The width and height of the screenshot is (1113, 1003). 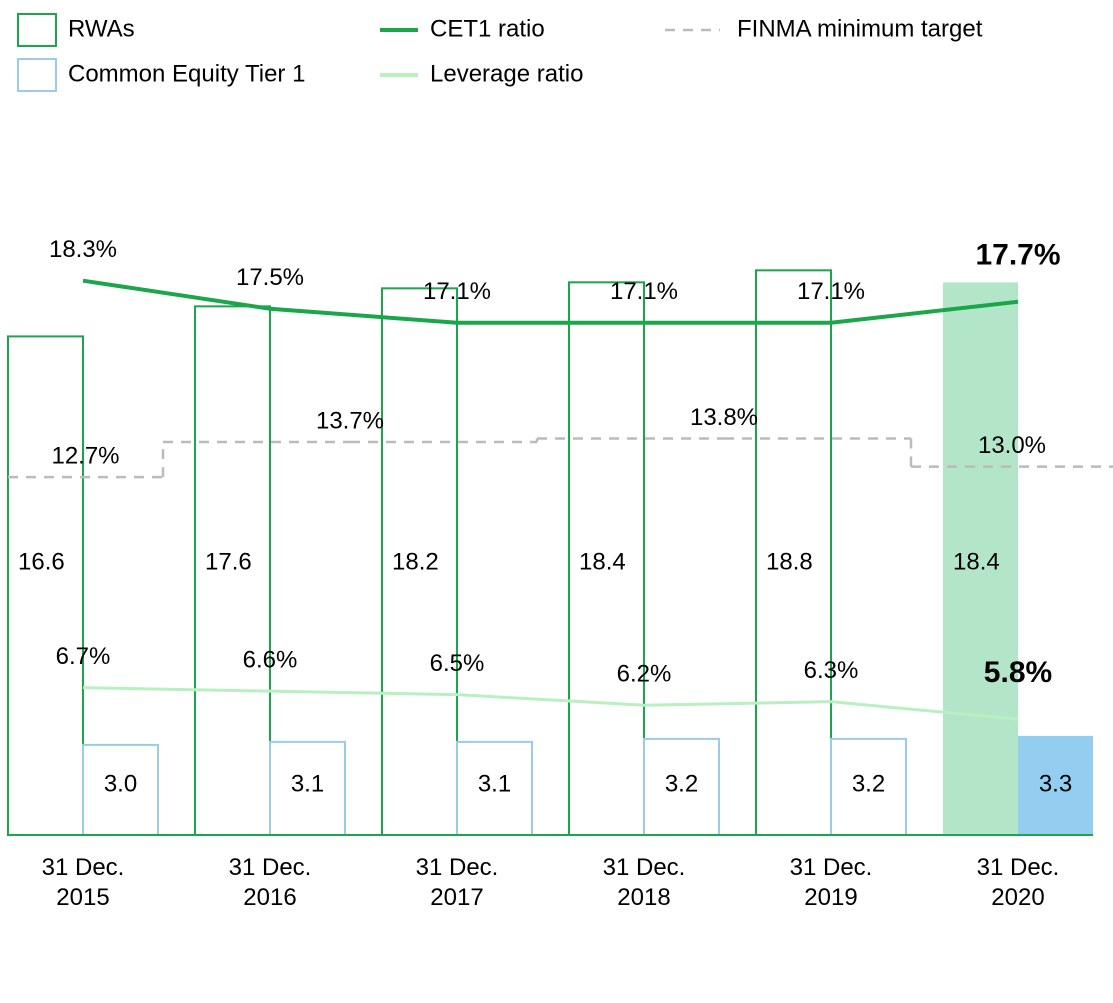 What do you see at coordinates (644, 882) in the screenshot?
I see `x-tick-label: 31 Dec. 2018` at bounding box center [644, 882].